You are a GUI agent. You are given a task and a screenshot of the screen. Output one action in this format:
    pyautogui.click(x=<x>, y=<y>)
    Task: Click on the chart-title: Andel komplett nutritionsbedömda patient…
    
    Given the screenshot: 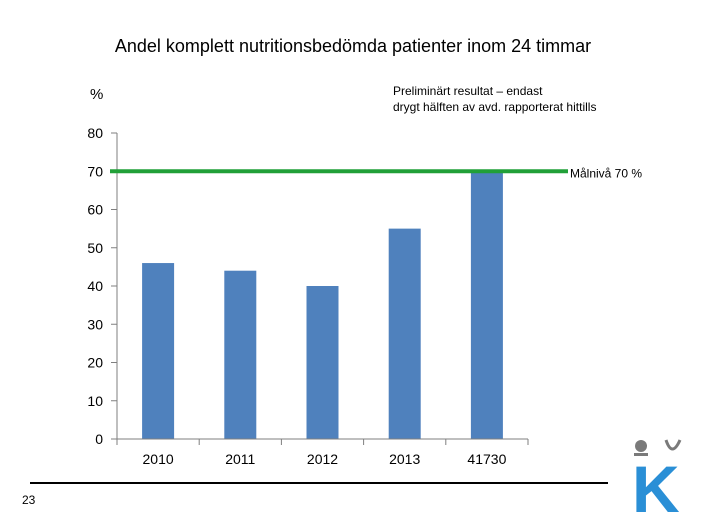 What is the action you would take?
    pyautogui.click(x=353, y=46)
    